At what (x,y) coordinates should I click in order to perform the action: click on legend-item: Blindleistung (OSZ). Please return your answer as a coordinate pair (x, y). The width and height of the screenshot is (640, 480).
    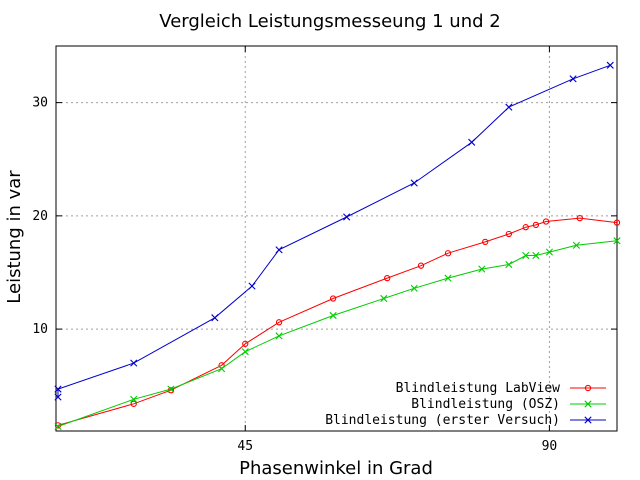
    Looking at the image, I should click on (508, 404).